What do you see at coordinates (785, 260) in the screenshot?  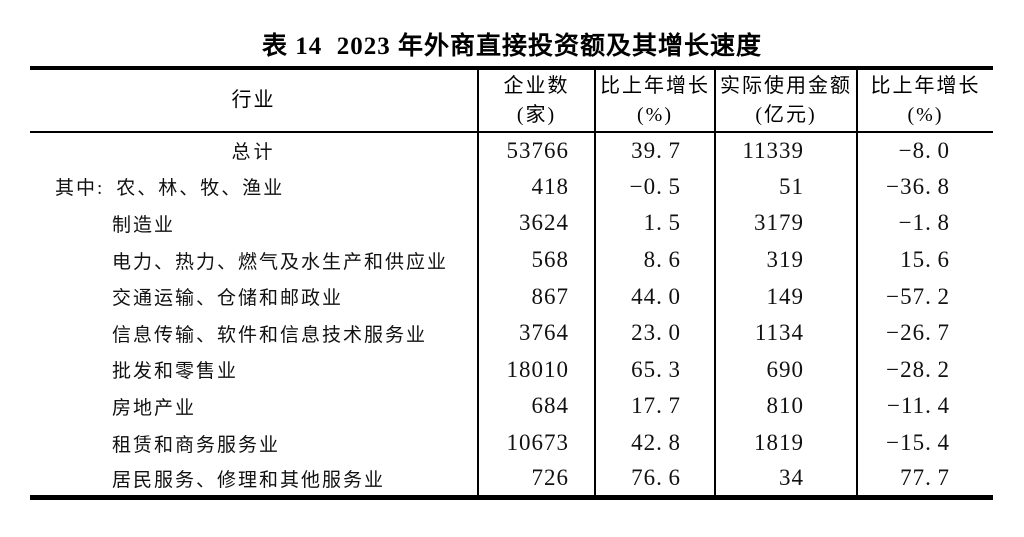 I see `utilized-amount-cell: 319` at bounding box center [785, 260].